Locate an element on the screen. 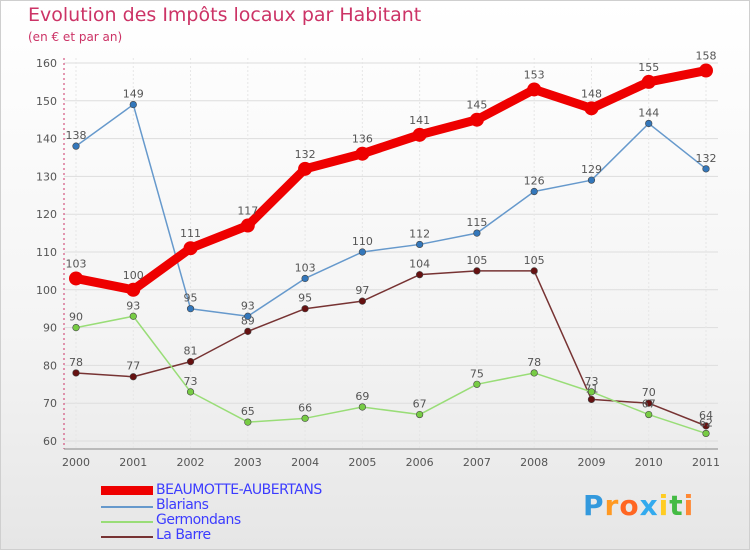 The width and height of the screenshot is (750, 550). data-label: 155 is located at coordinates (648, 67).